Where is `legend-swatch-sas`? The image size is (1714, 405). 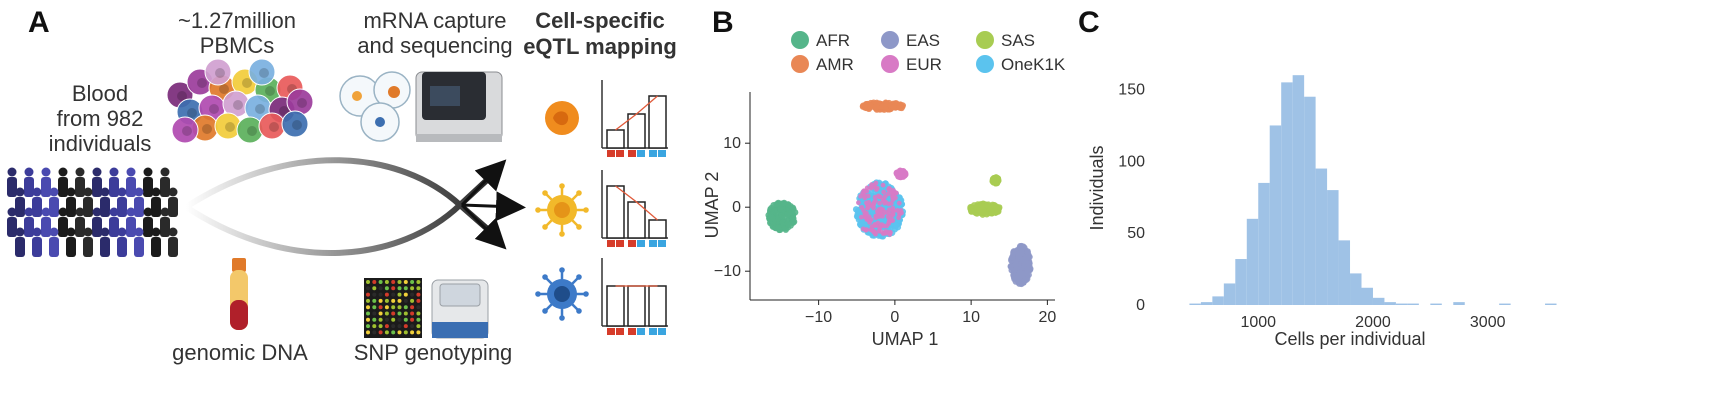 legend-swatch-sas is located at coordinates (985, 40).